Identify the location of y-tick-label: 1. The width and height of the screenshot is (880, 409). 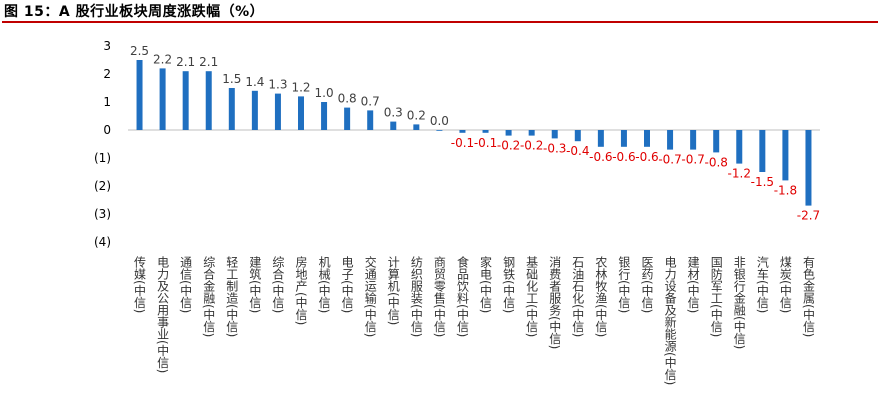
(107, 102).